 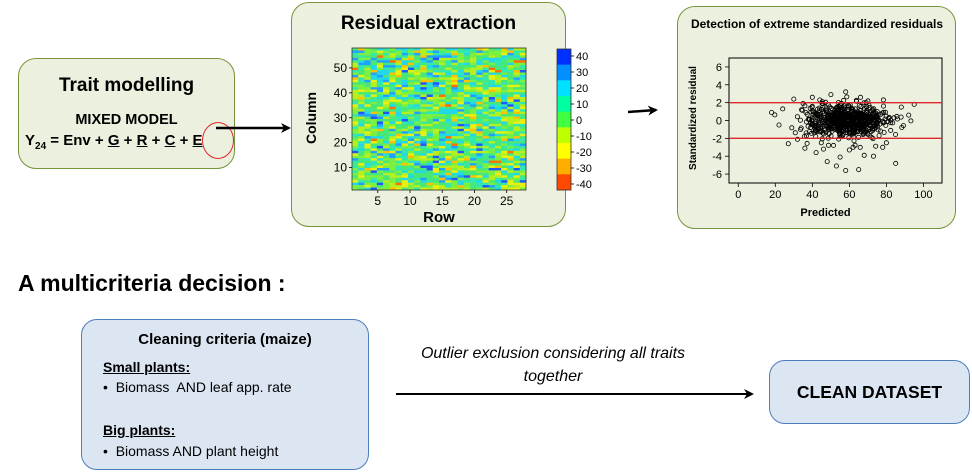 What do you see at coordinates (775, 195) in the screenshot?
I see `scatter-x-tick-label: 20` at bounding box center [775, 195].